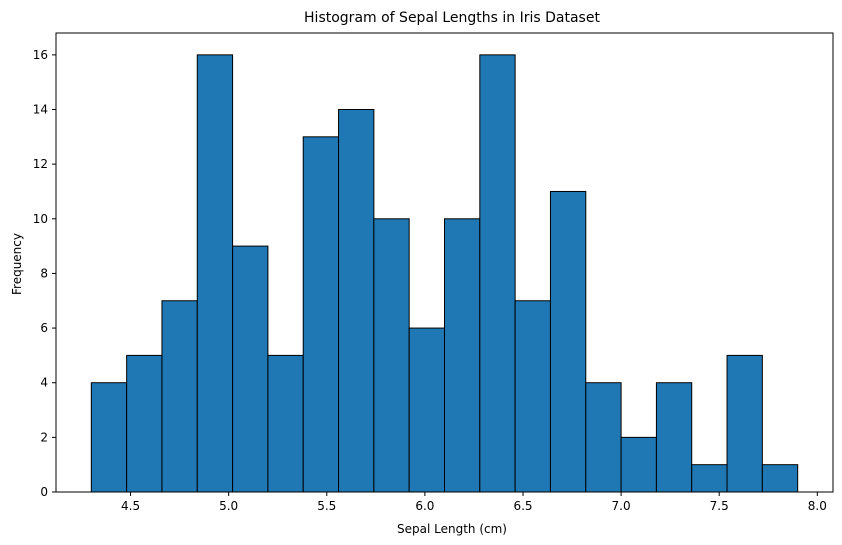  I want to click on y-tick-label: 10, so click(40, 219).